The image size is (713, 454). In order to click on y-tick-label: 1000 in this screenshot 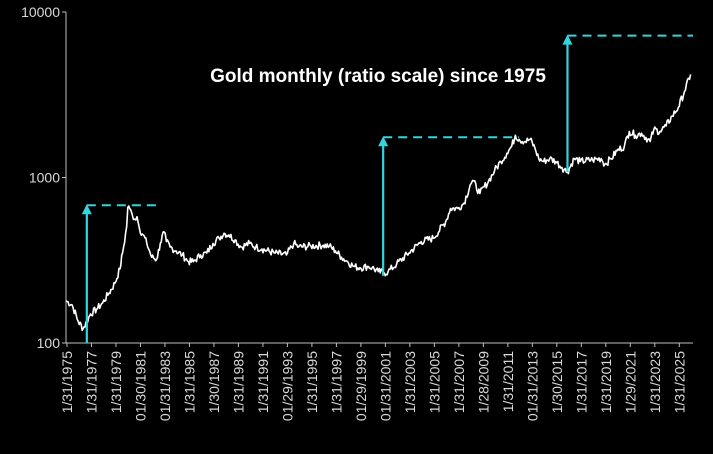, I will do `click(44, 178)`.